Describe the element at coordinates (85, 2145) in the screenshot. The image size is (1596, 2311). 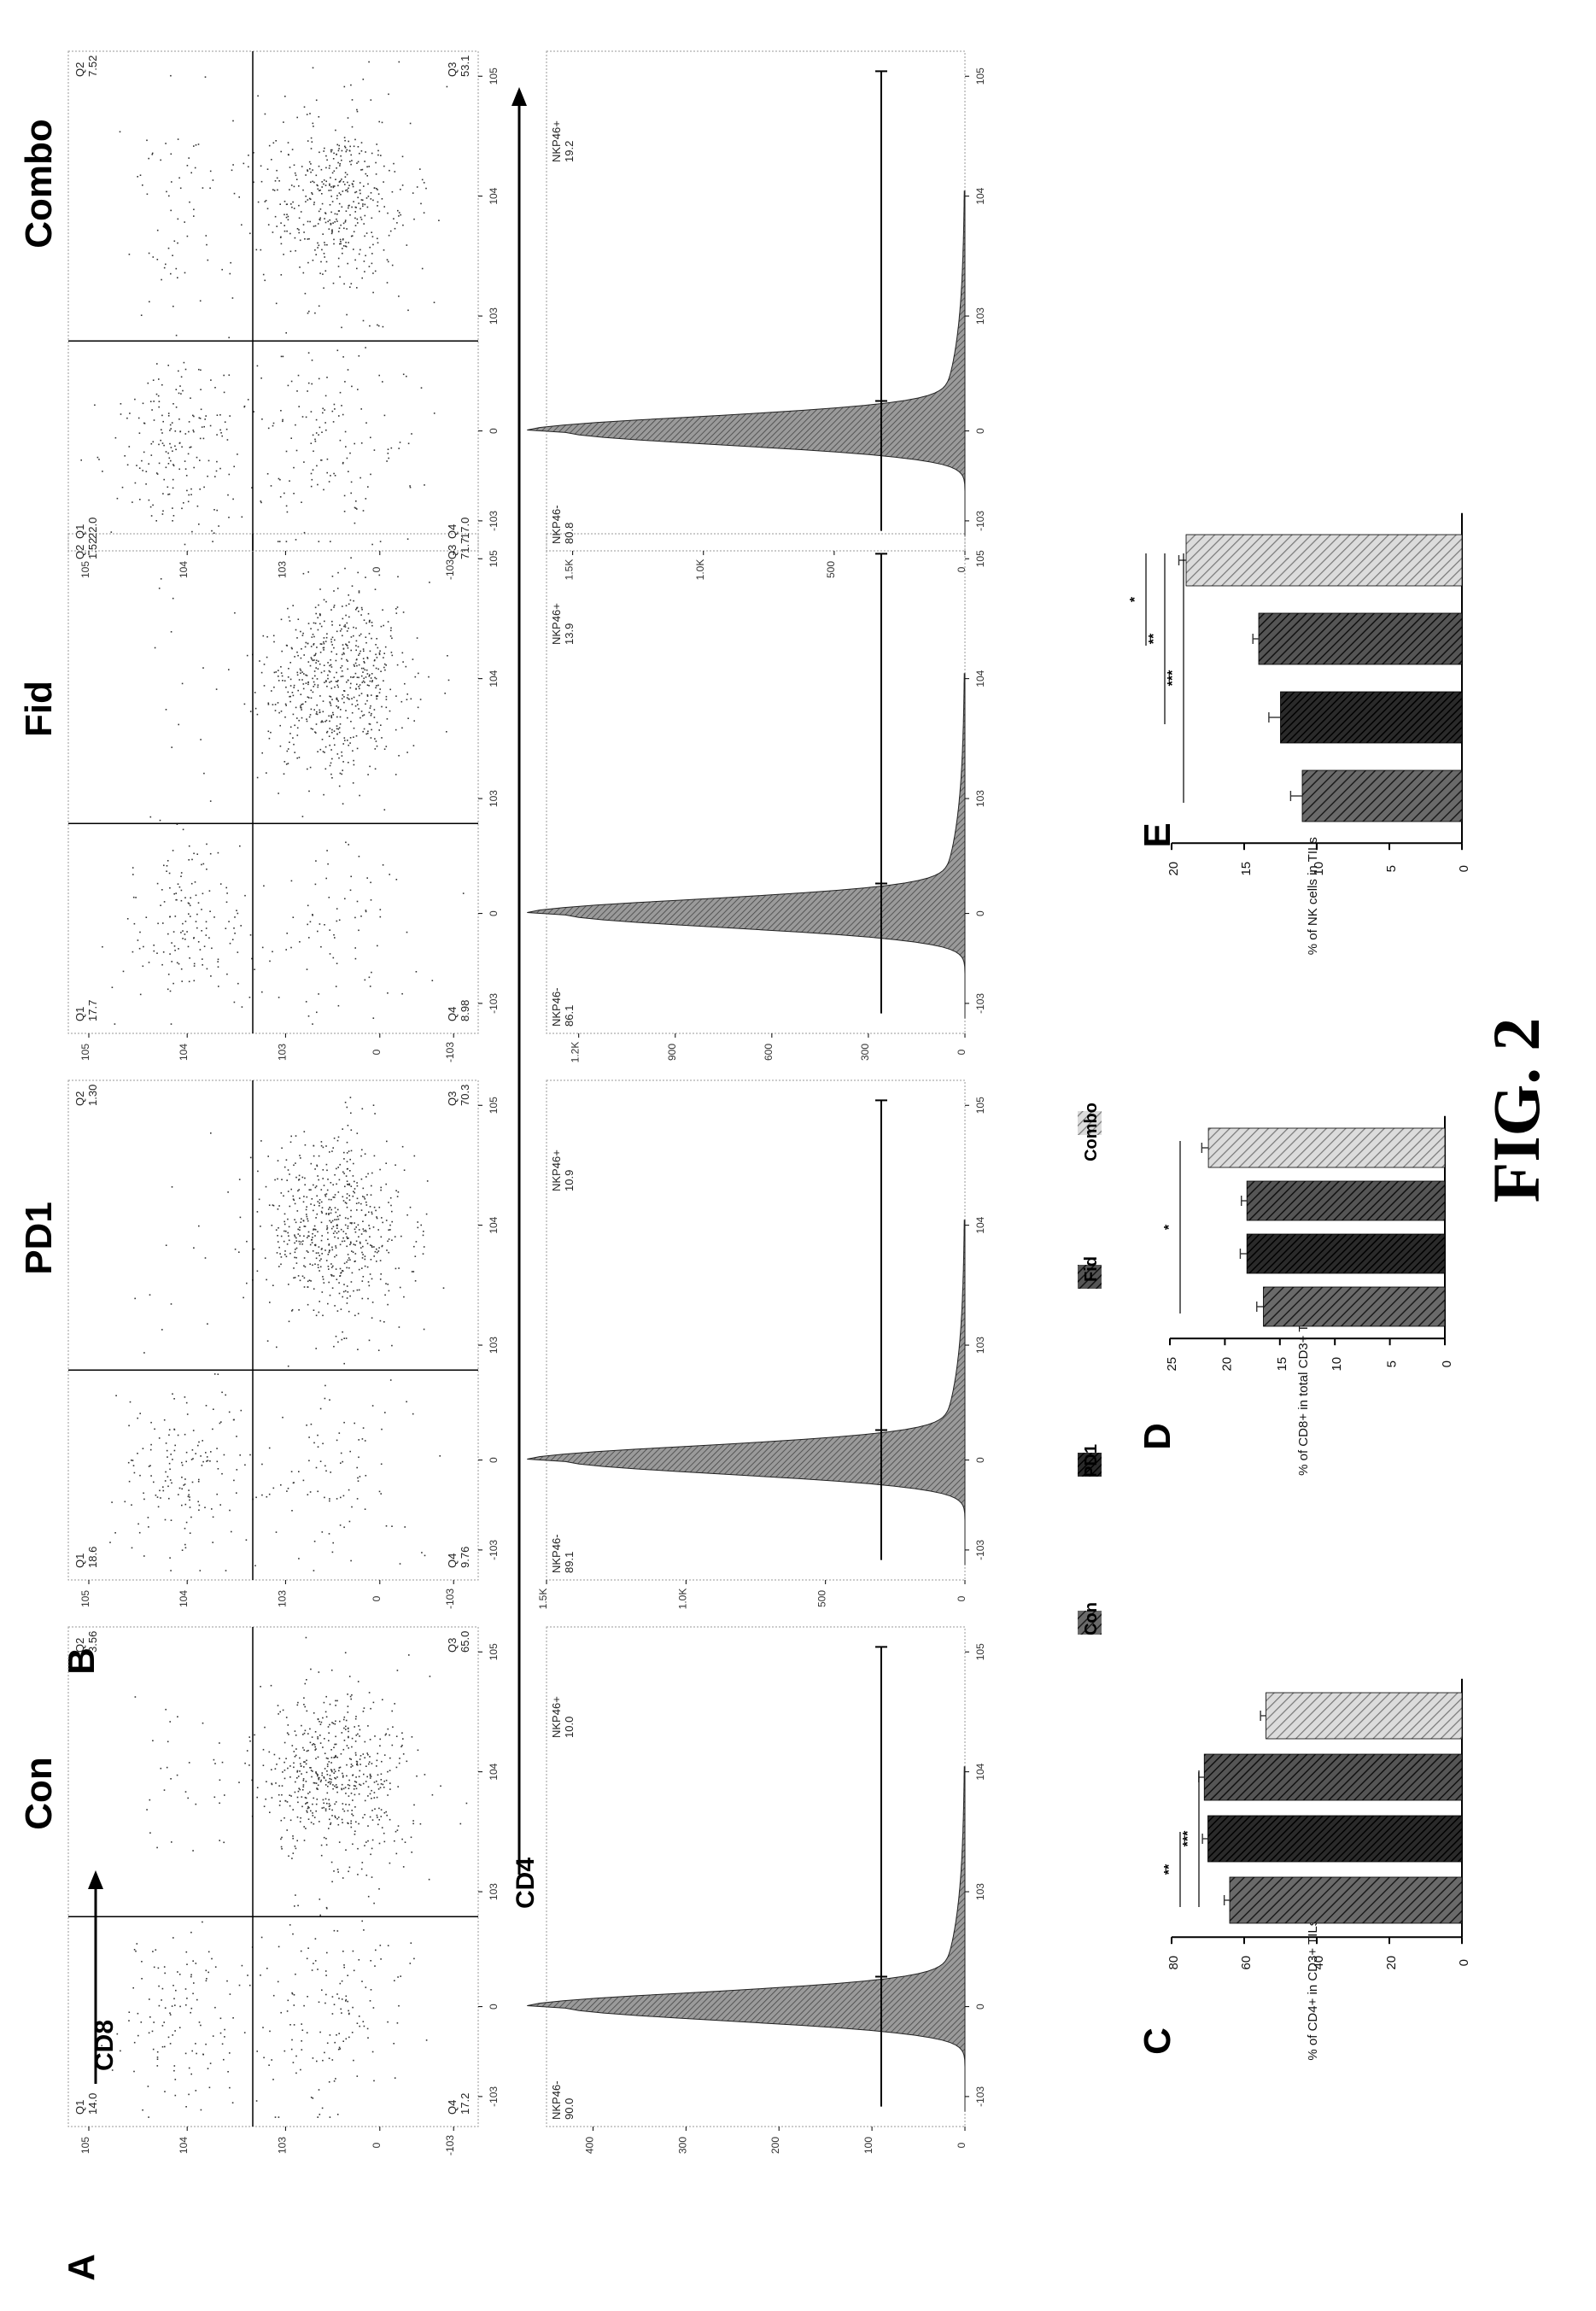
I see `y-tick-label: 105` at that location.